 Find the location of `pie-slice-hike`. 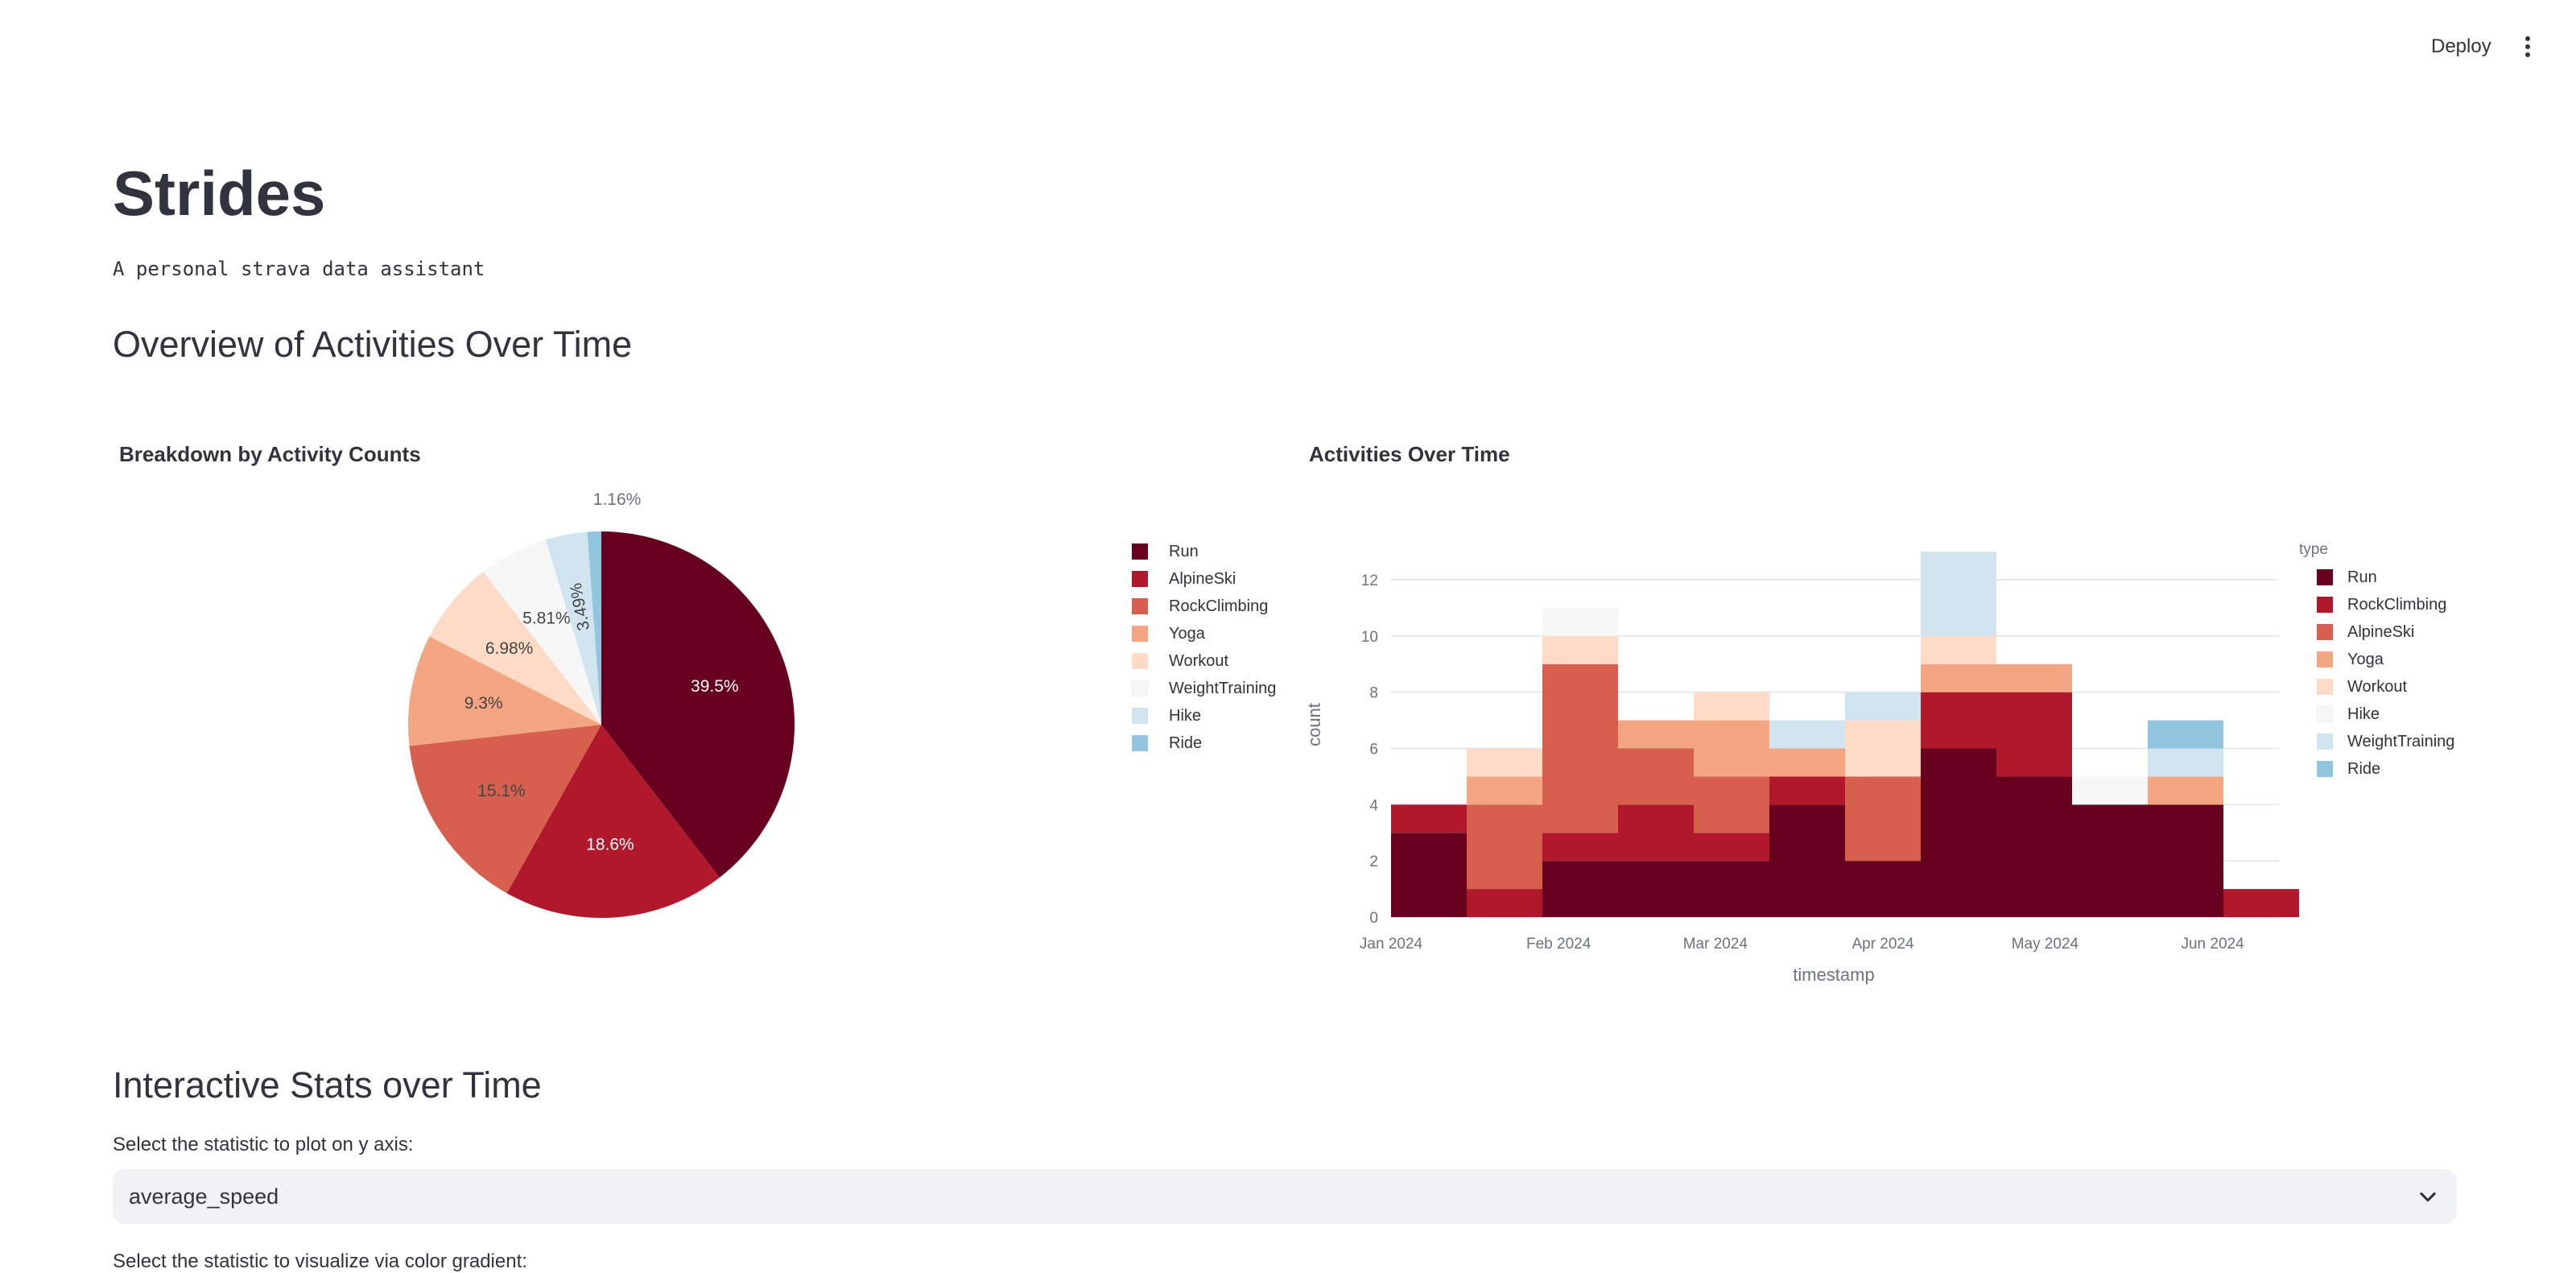

pie-slice-hike is located at coordinates (573, 628).